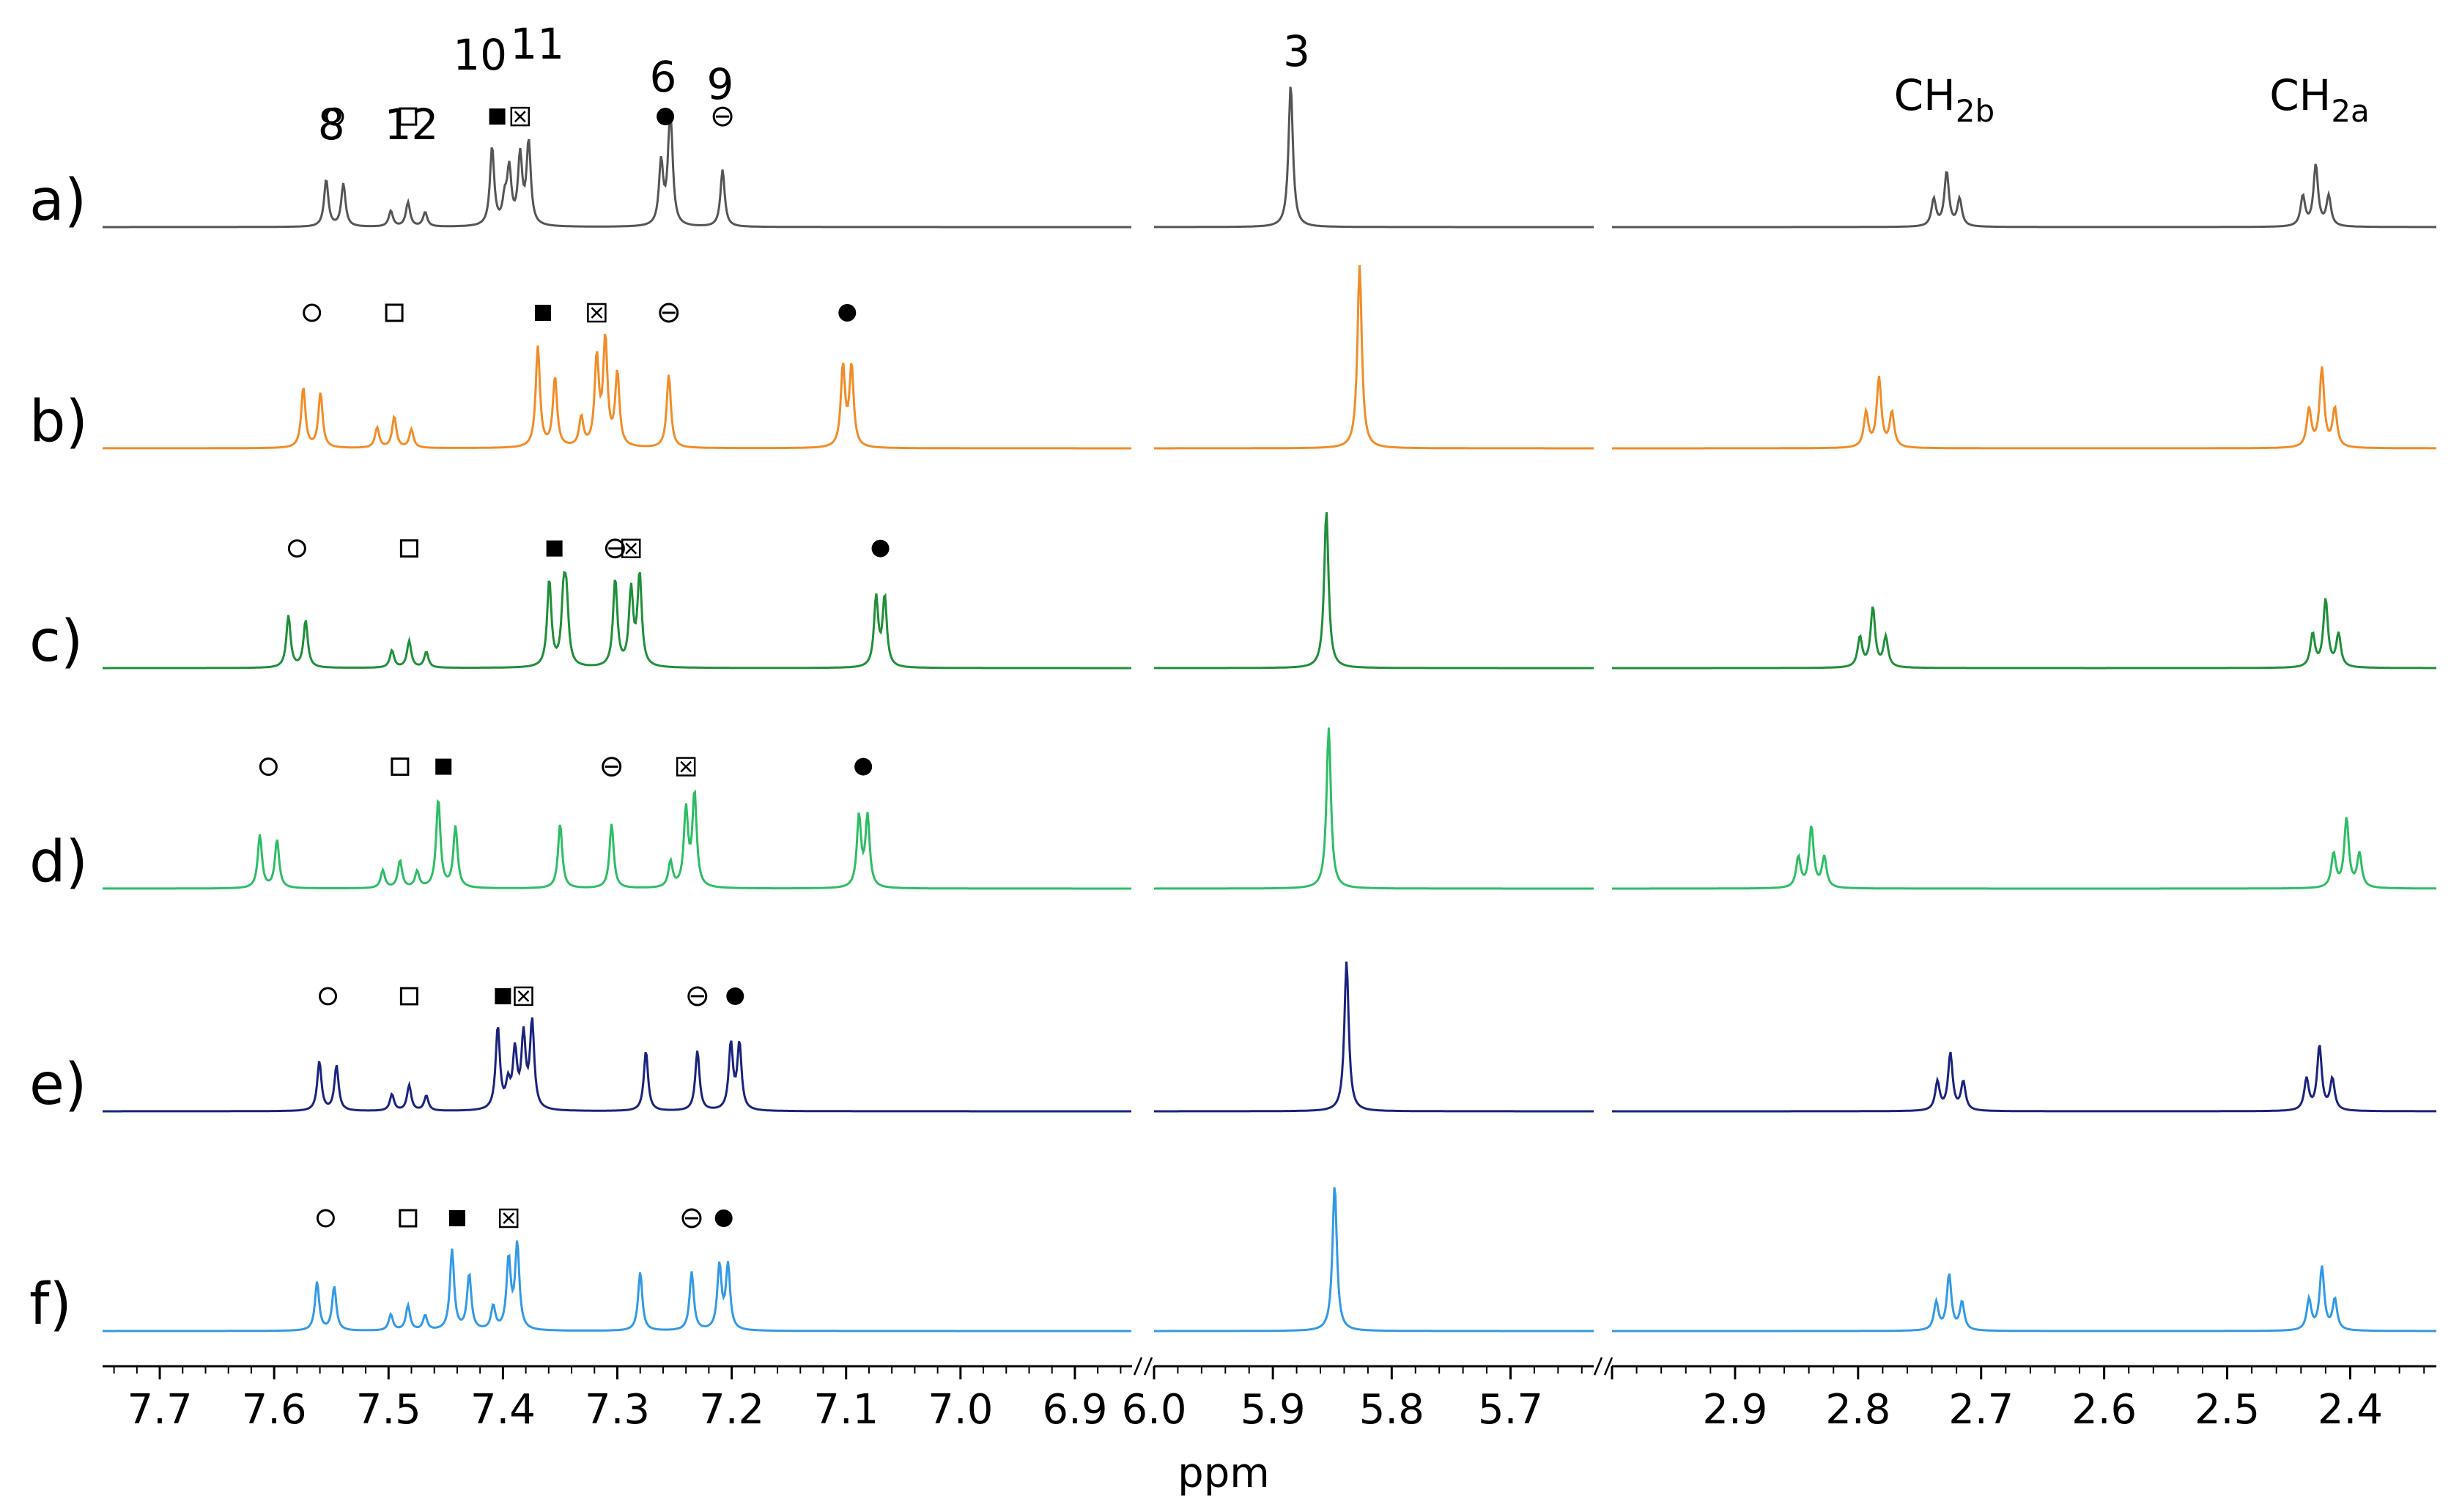 This screenshot has width=2451, height=1512. Describe the element at coordinates (57, 201) in the screenshot. I see `row-label-a: a)` at that location.